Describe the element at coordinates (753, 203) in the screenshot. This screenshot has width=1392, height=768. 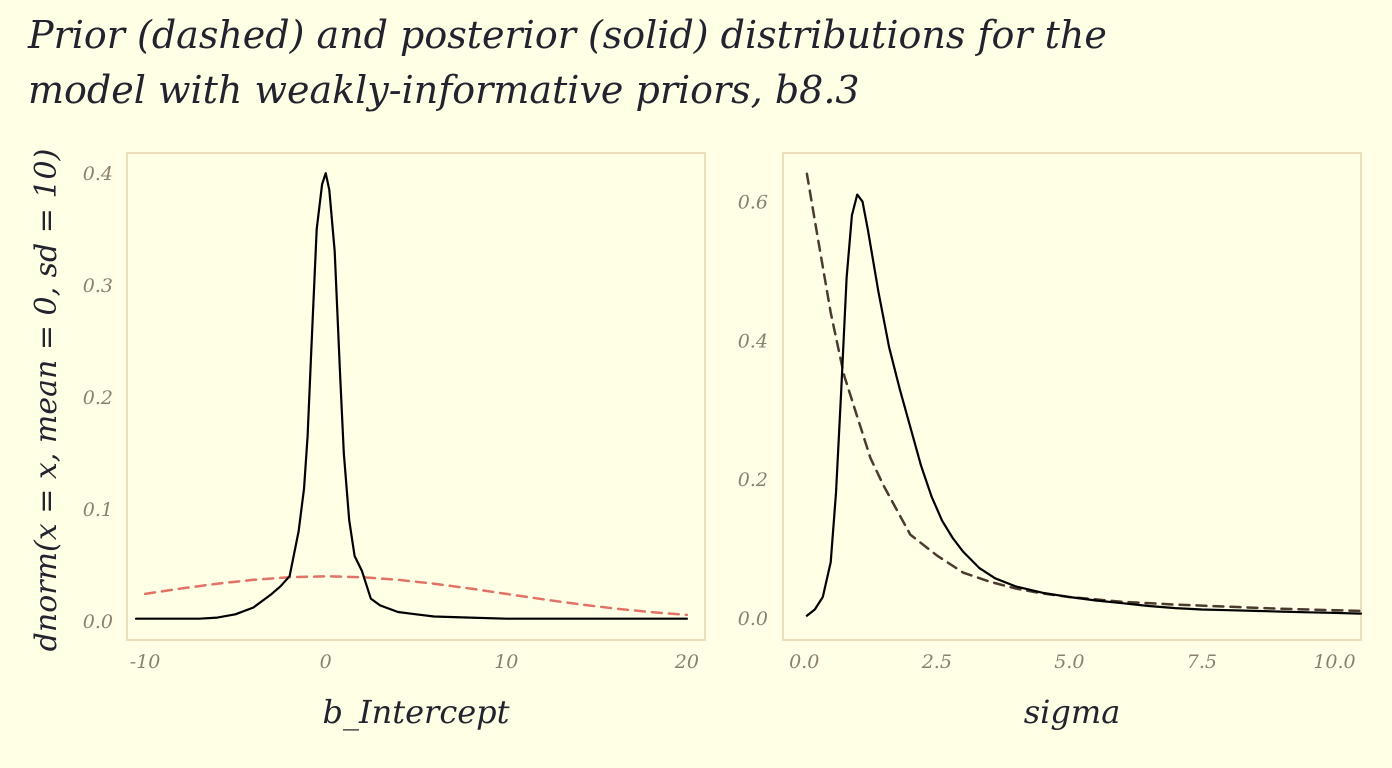
I see `y-tick-label: 0.6` at that location.